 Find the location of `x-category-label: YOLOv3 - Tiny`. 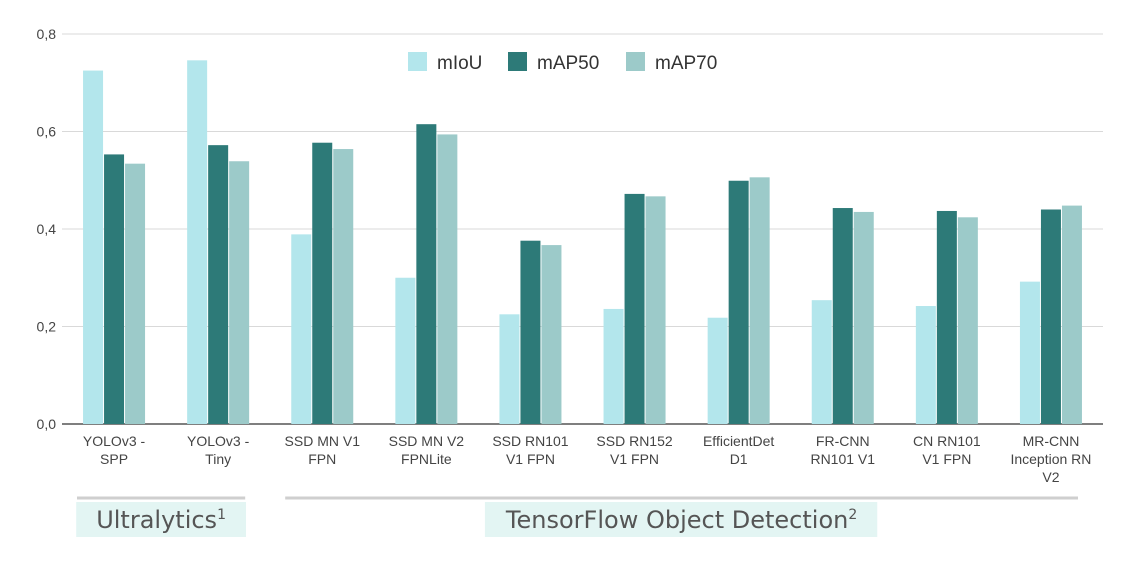

x-category-label: YOLOv3 - Tiny is located at coordinates (218, 450).